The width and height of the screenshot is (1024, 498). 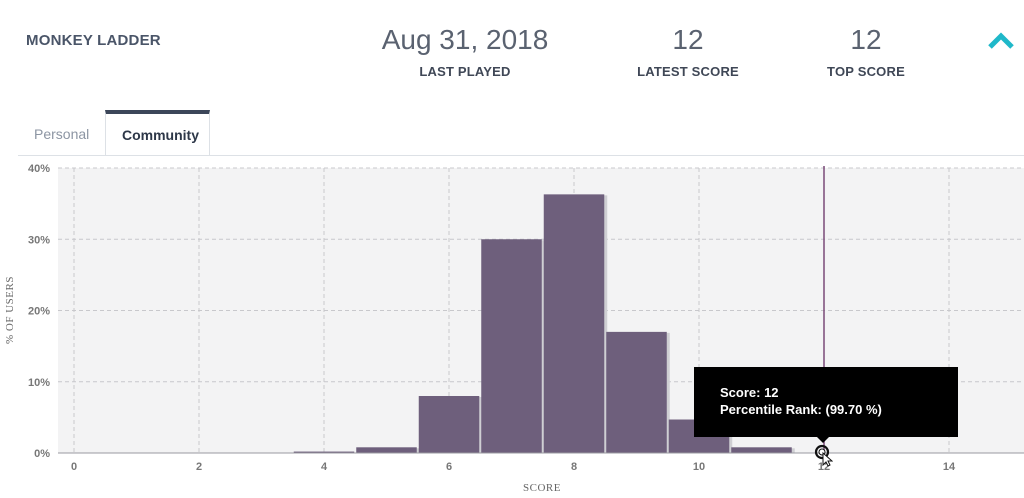 What do you see at coordinates (801, 409) in the screenshot?
I see `tooltip-percentile: Percentile Rank: (99.70 %)` at bounding box center [801, 409].